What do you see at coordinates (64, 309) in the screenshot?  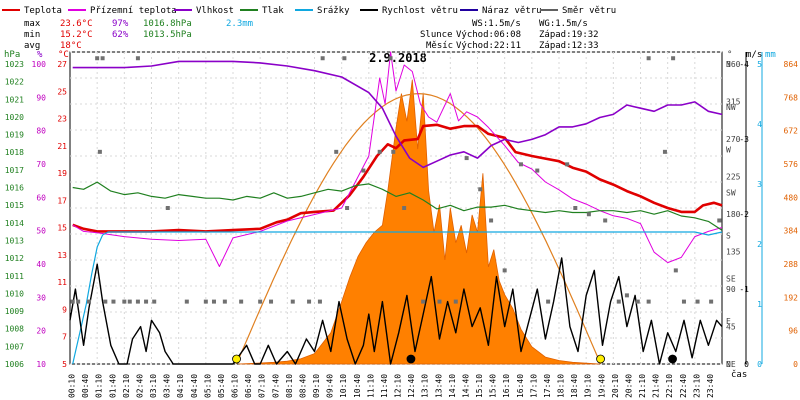 I see `tick-c: 9` at bounding box center [64, 309].